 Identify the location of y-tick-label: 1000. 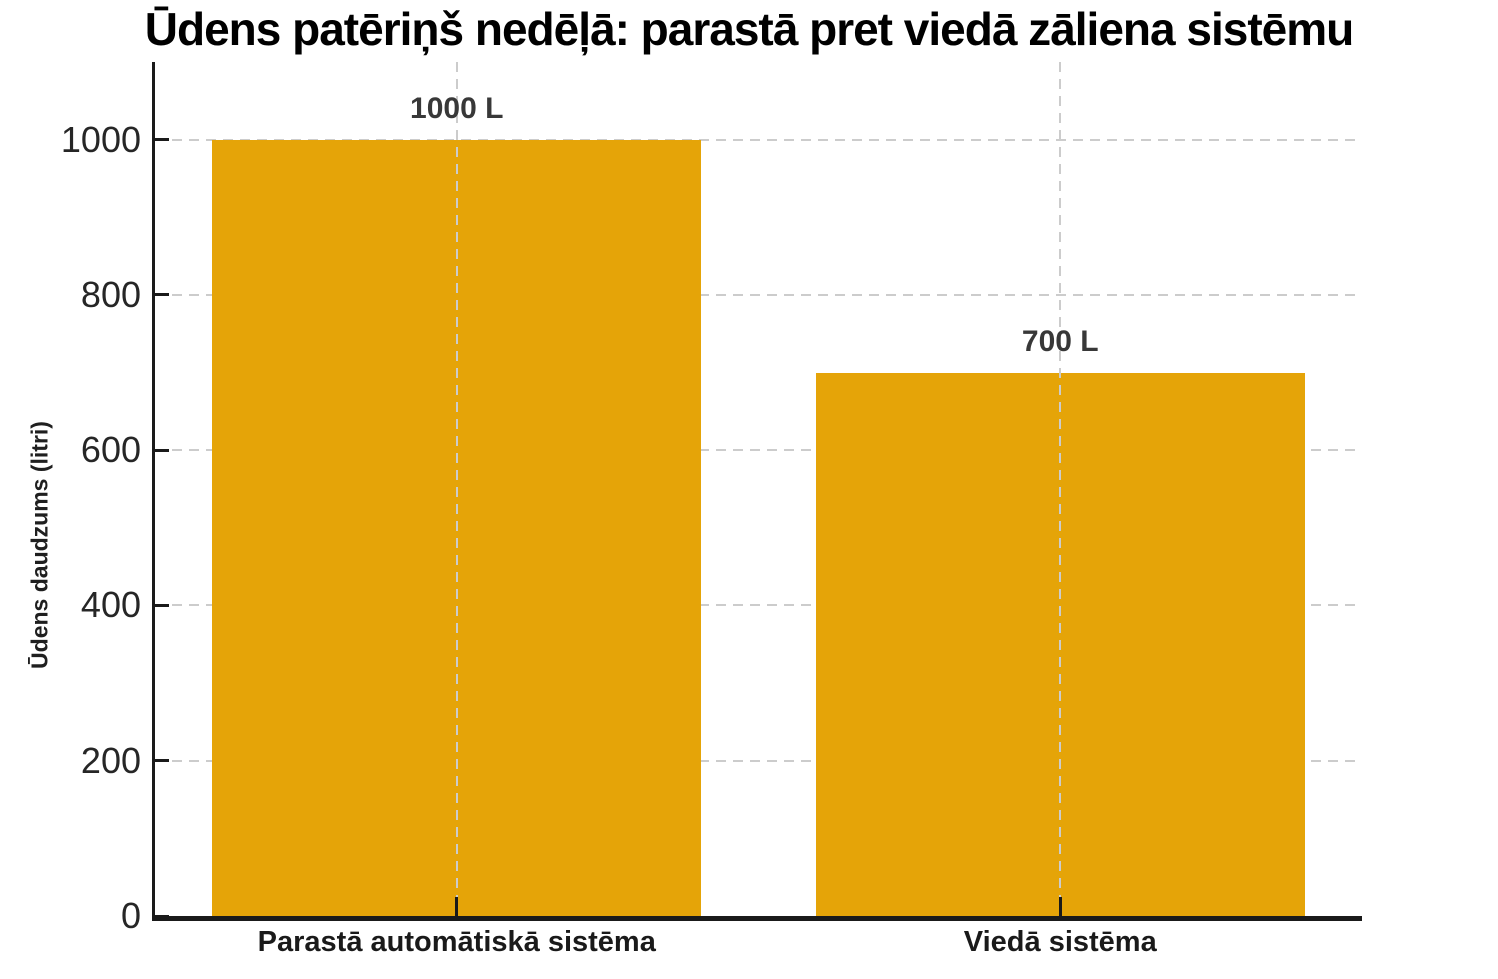
(100, 139).